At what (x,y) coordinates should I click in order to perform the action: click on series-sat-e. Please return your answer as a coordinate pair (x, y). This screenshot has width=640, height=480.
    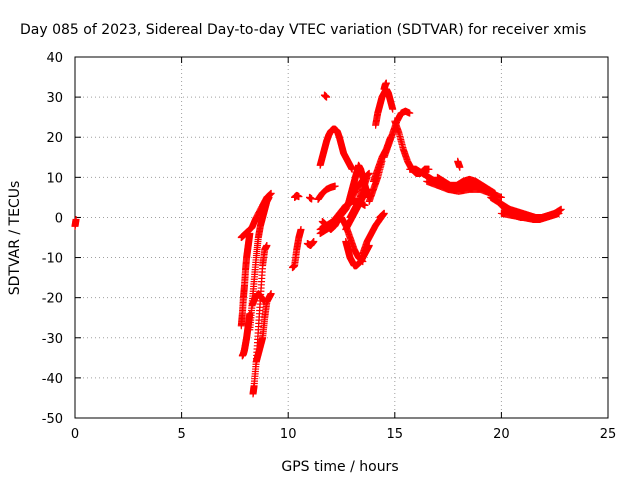
    Looking at the image, I should click on (259, 263).